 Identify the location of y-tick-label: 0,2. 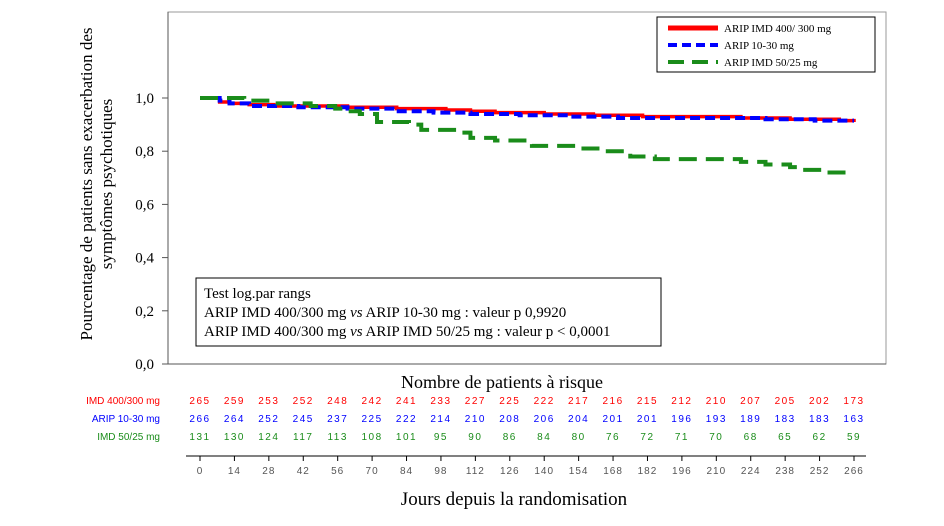
(144, 312).